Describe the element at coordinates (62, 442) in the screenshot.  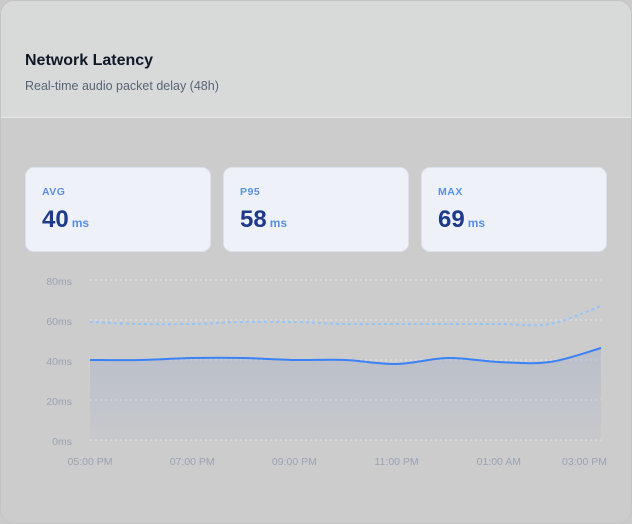
I see `y-tick-label: 0ms` at that location.